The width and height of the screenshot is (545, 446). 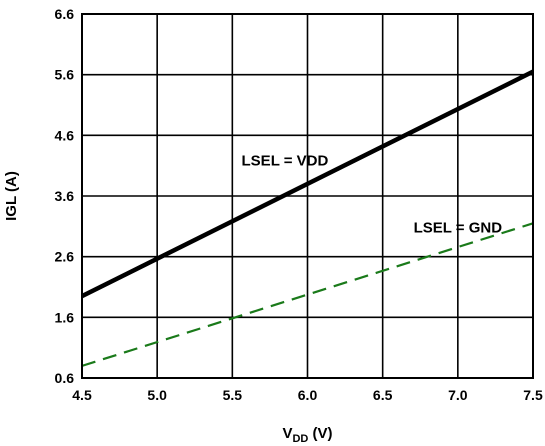 I want to click on x-axis-label-subscript: DD, so click(x=300, y=439).